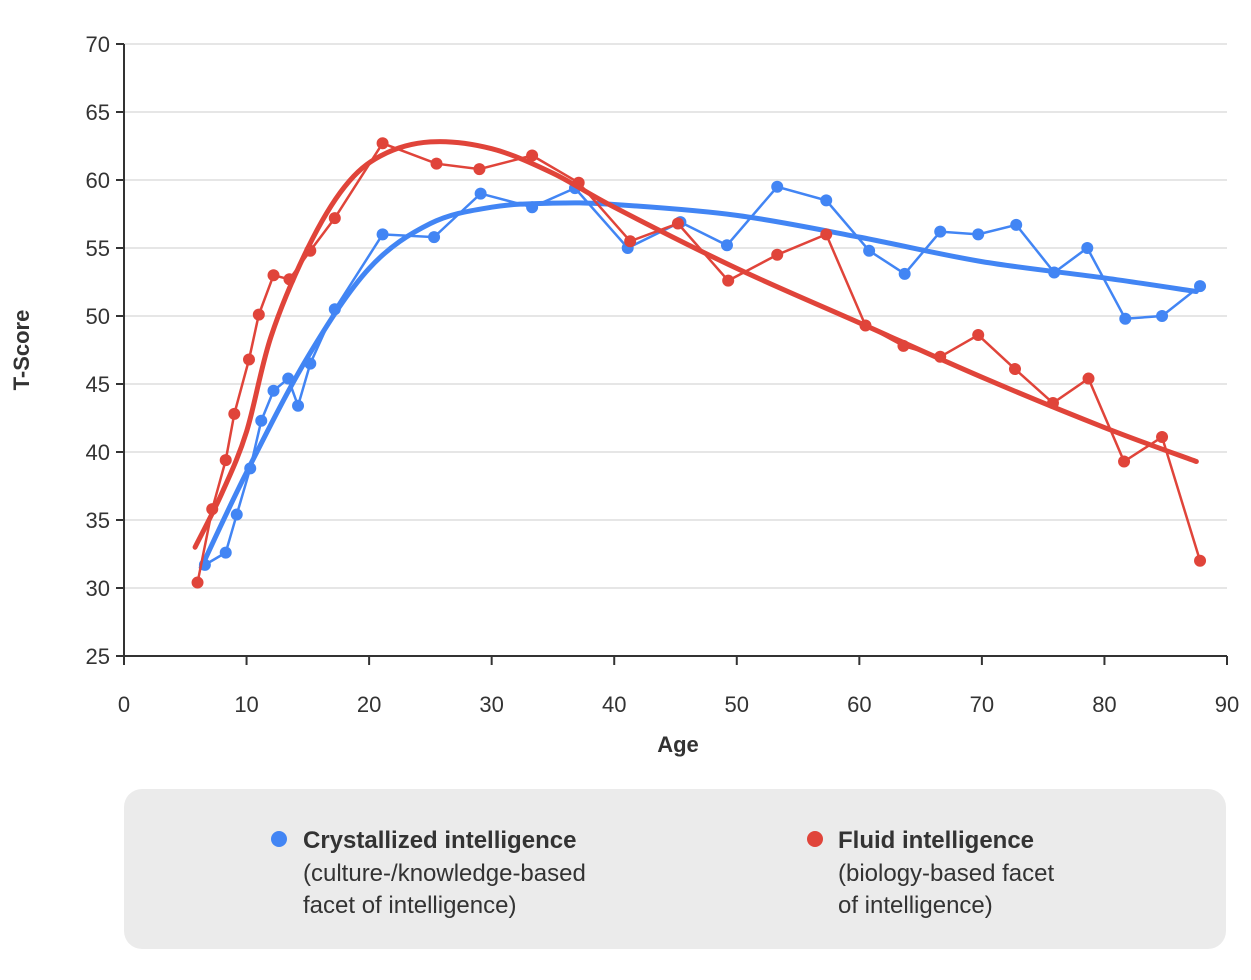  Describe the element at coordinates (98, 44) in the screenshot. I see `y-tick-label: 70` at that location.